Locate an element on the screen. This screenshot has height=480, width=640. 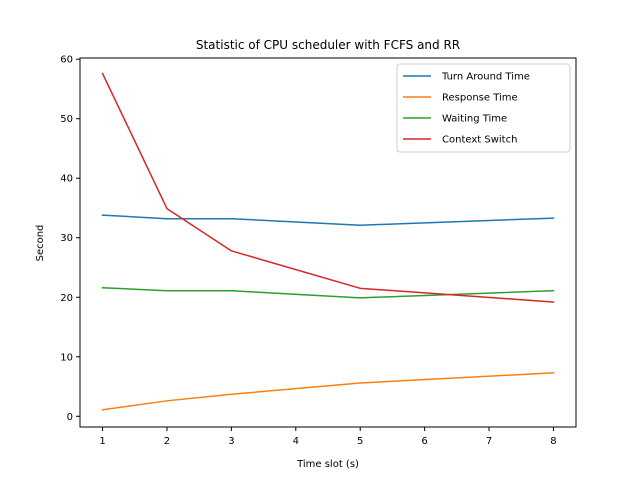
y-tick-label: 20 is located at coordinates (66, 298).